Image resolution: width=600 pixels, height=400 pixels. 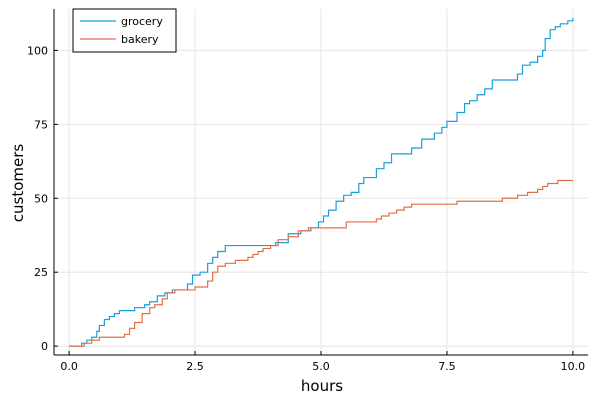 I want to click on y-axis-label: customers, so click(x=18, y=183).